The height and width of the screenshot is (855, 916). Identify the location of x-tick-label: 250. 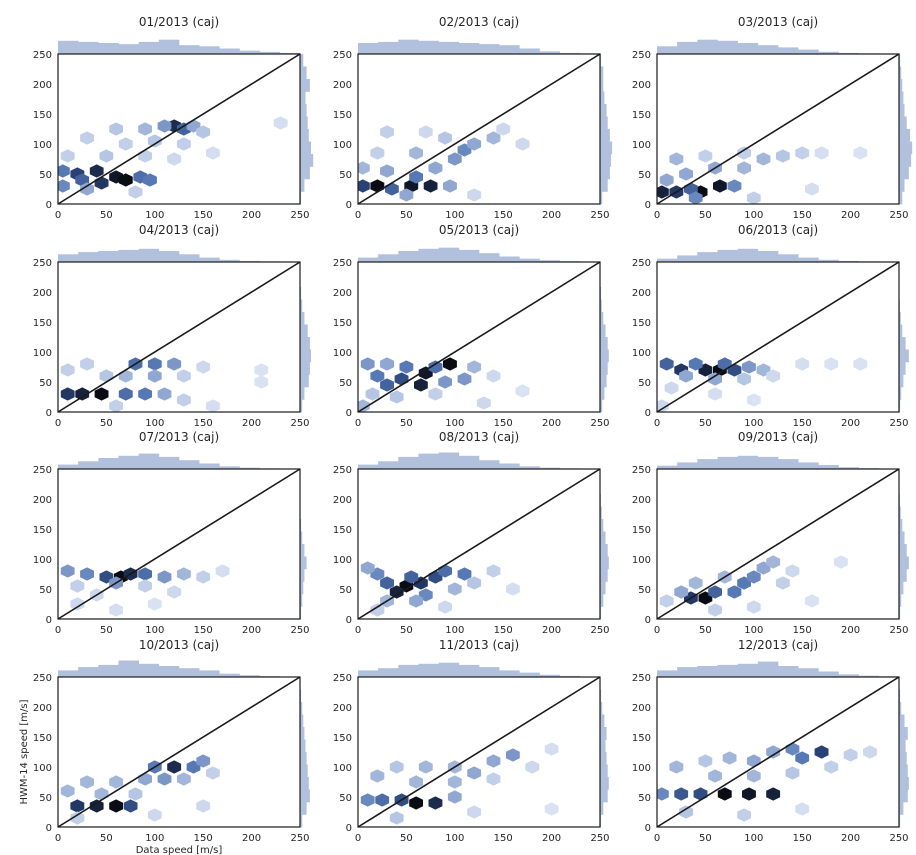
(599, 423).